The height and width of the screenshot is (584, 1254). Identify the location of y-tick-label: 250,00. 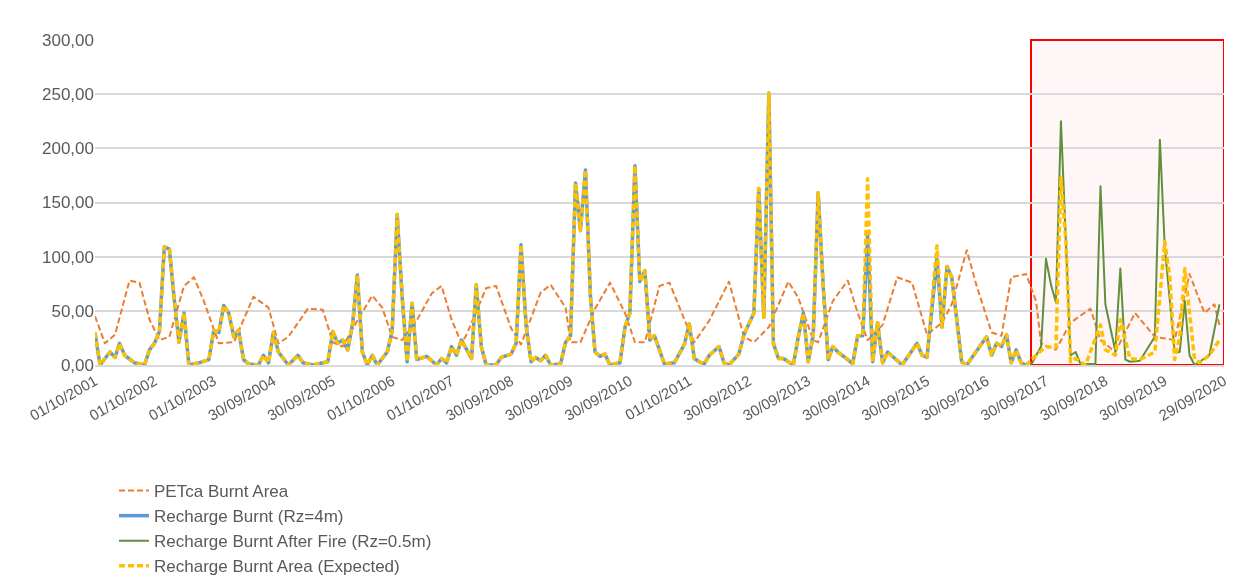
(68, 95).